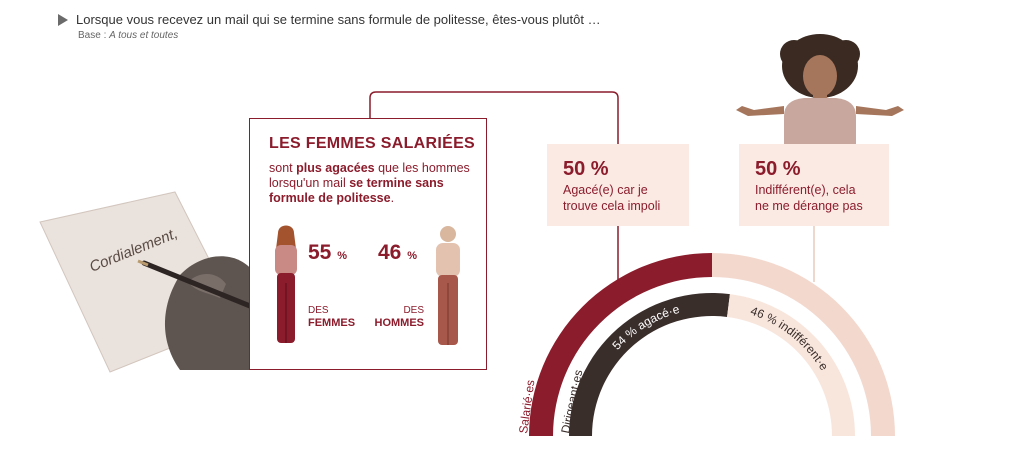 This screenshot has height=449, width=1024. I want to click on card-text-3: que les hommes lorsqu'un mail, so click(369, 175).